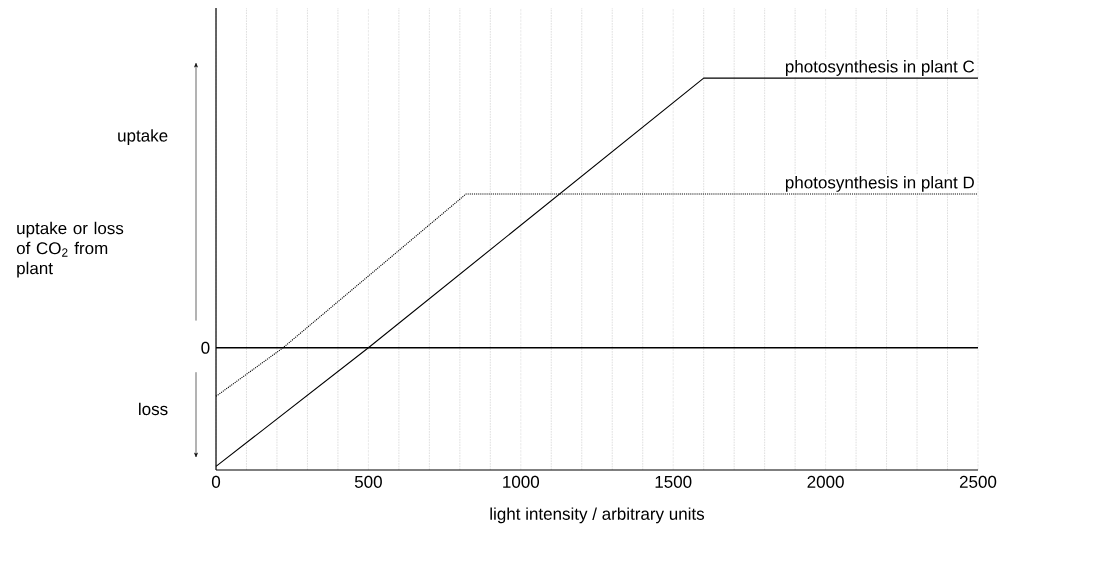  What do you see at coordinates (368, 481) in the screenshot?
I see `x-tick-label: 500` at bounding box center [368, 481].